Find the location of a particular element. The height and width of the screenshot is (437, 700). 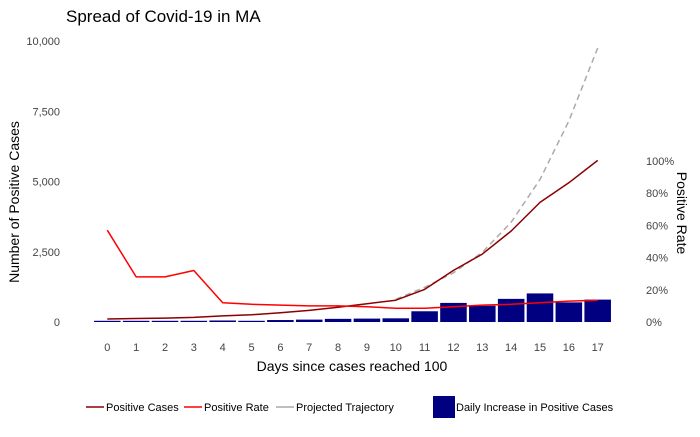

x-tick-label: 11 is located at coordinates (424, 348).